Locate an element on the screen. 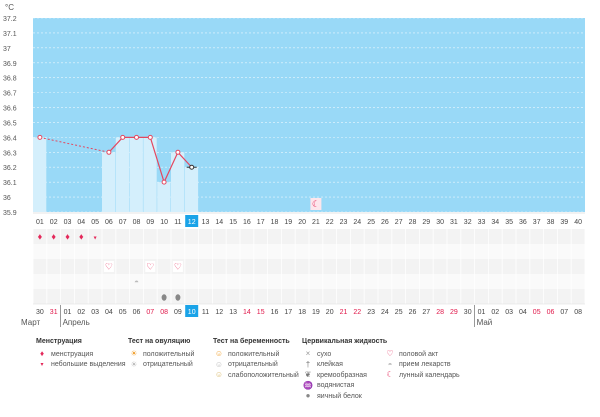 Image resolution: width=600 pixels, height=417 pixels. date-label: 05 is located at coordinates (123, 312).